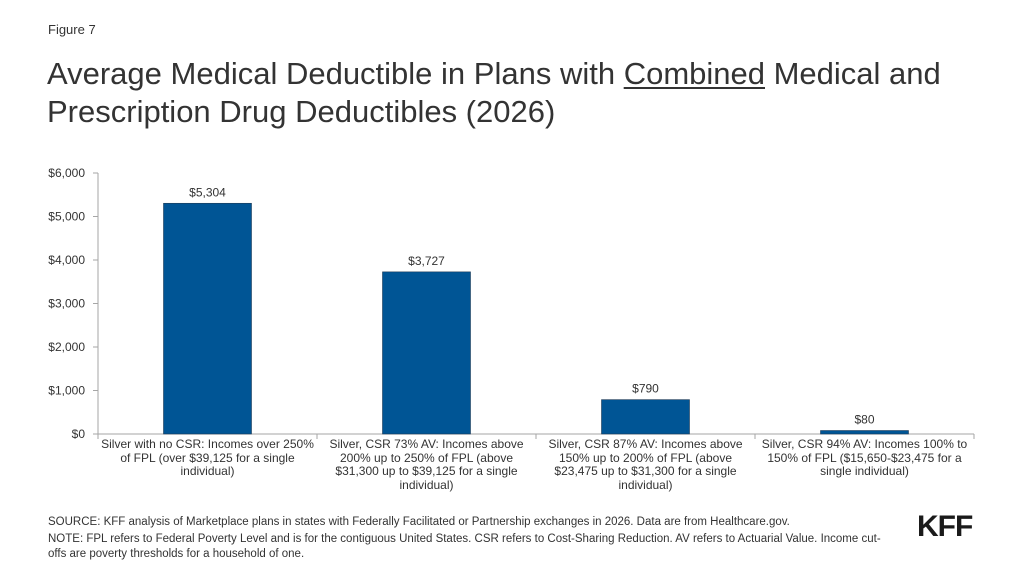 The image size is (1024, 576). I want to click on y-tick-label: $2,000, so click(66, 347).